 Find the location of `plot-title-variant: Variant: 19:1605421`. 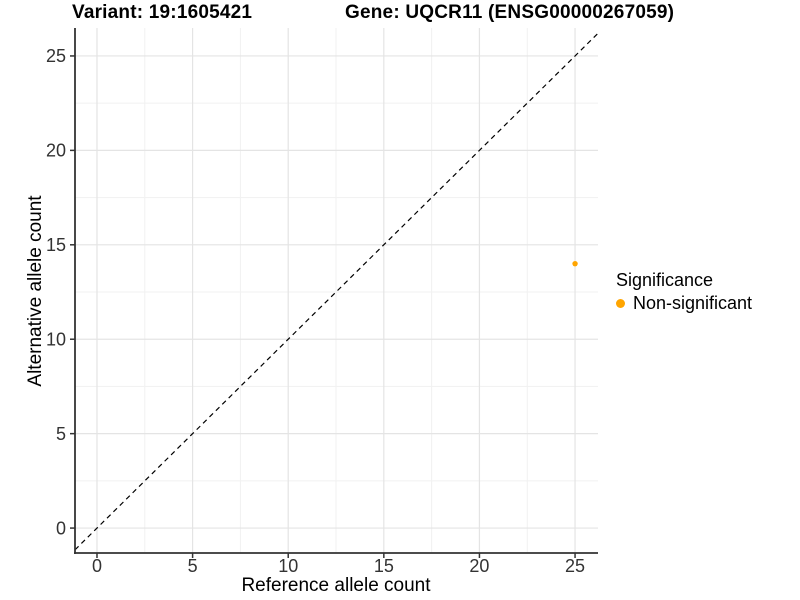

plot-title-variant: Variant: 19:1605421 is located at coordinates (162, 12).